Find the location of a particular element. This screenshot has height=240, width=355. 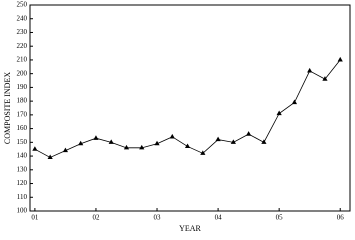

y-tick-label: 170 is located at coordinates (22, 114).